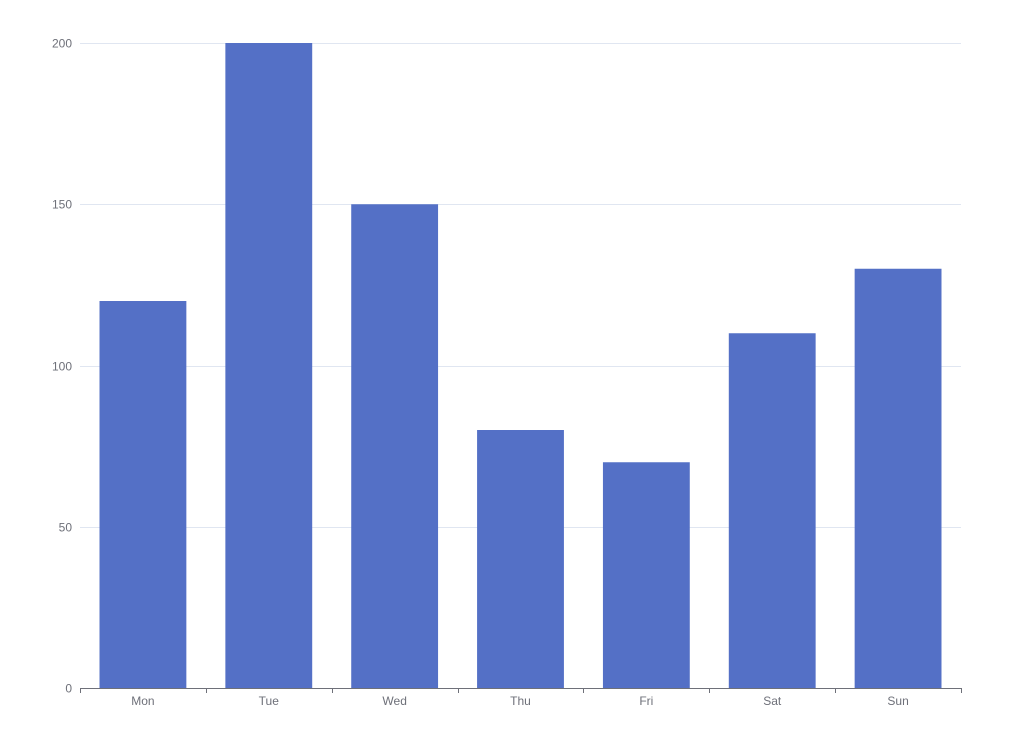 The image size is (1024, 737). I want to click on y-tick-label: 150, so click(62, 205).